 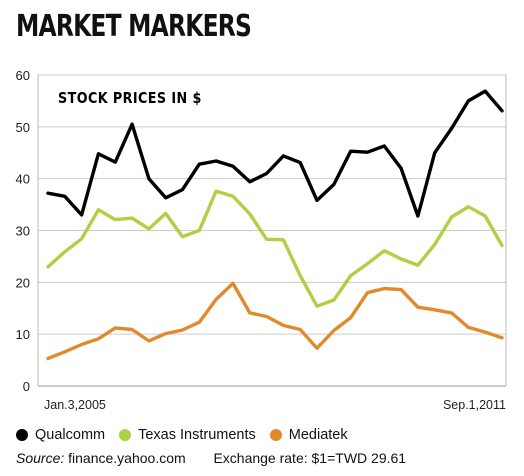 I want to click on y-tick-label: 0, so click(x=26, y=386).